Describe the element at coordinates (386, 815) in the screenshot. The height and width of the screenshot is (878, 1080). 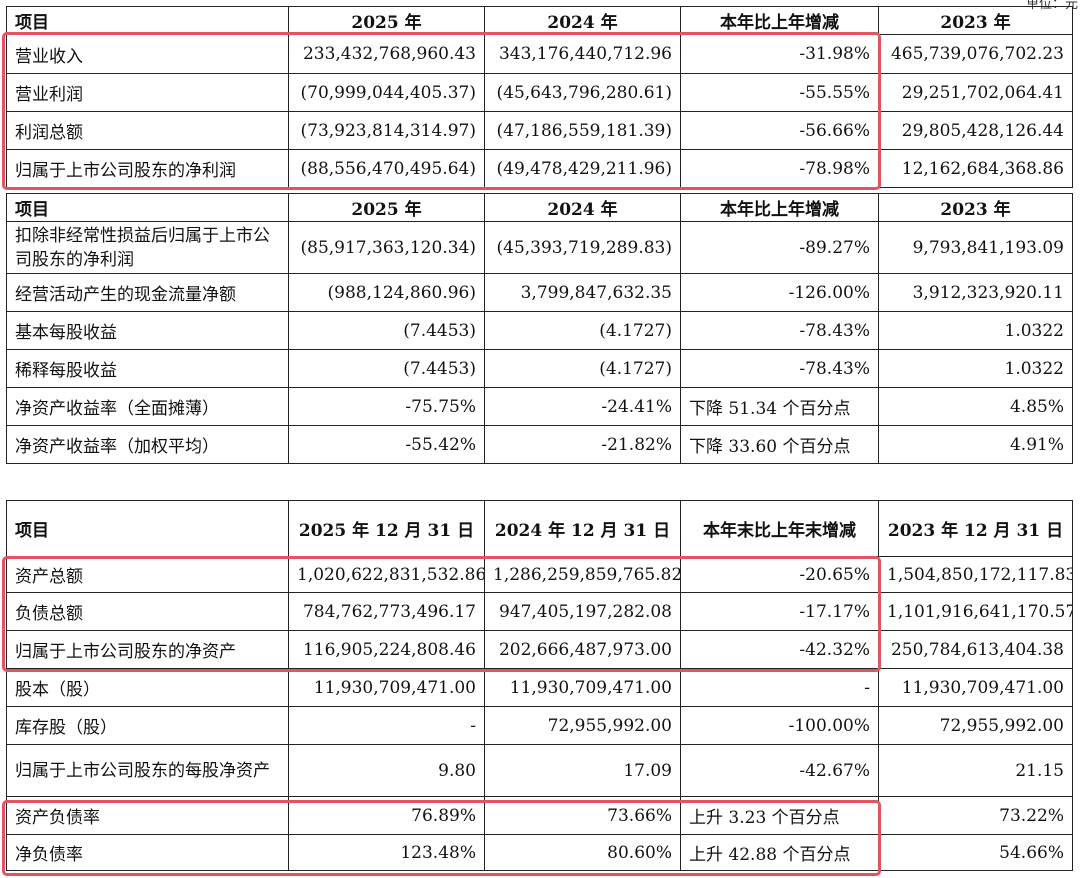
I see `cell-2025: 76.89%` at that location.